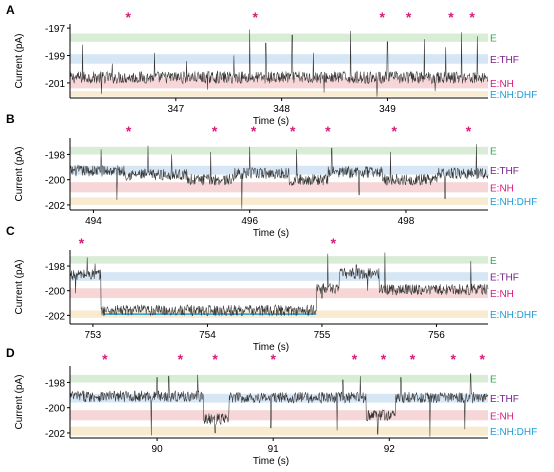 The image size is (554, 472). What do you see at coordinates (10, 231) in the screenshot?
I see `panel-letter: C` at bounding box center [10, 231].